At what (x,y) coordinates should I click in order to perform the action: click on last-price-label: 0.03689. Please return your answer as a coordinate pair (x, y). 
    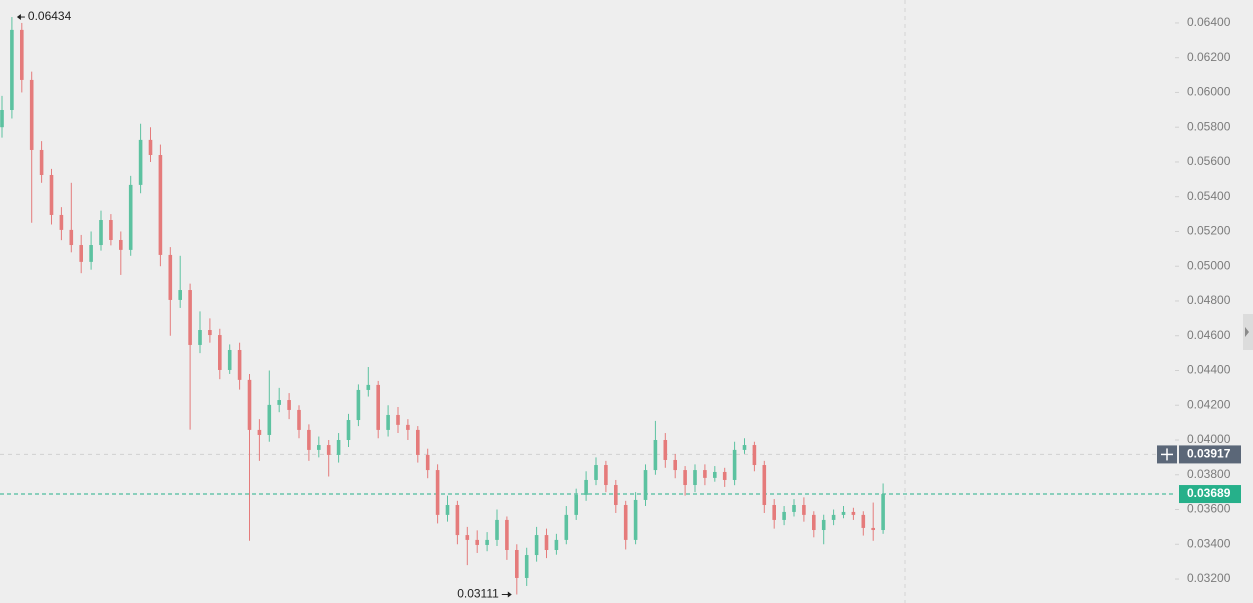
    Looking at the image, I should click on (1209, 493).